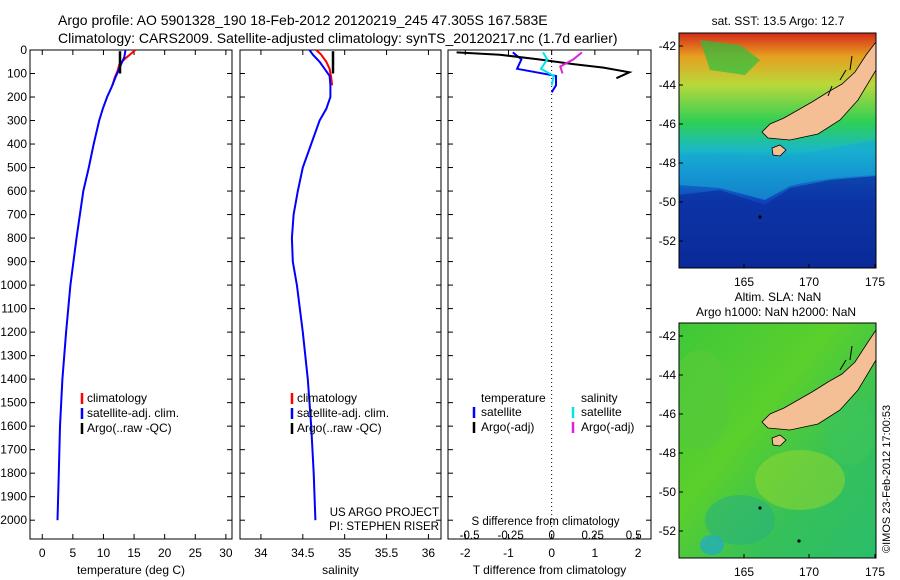 The image size is (900, 580). Describe the element at coordinates (13, 403) in the screenshot. I see `depth-tick-label: 1500` at that location.